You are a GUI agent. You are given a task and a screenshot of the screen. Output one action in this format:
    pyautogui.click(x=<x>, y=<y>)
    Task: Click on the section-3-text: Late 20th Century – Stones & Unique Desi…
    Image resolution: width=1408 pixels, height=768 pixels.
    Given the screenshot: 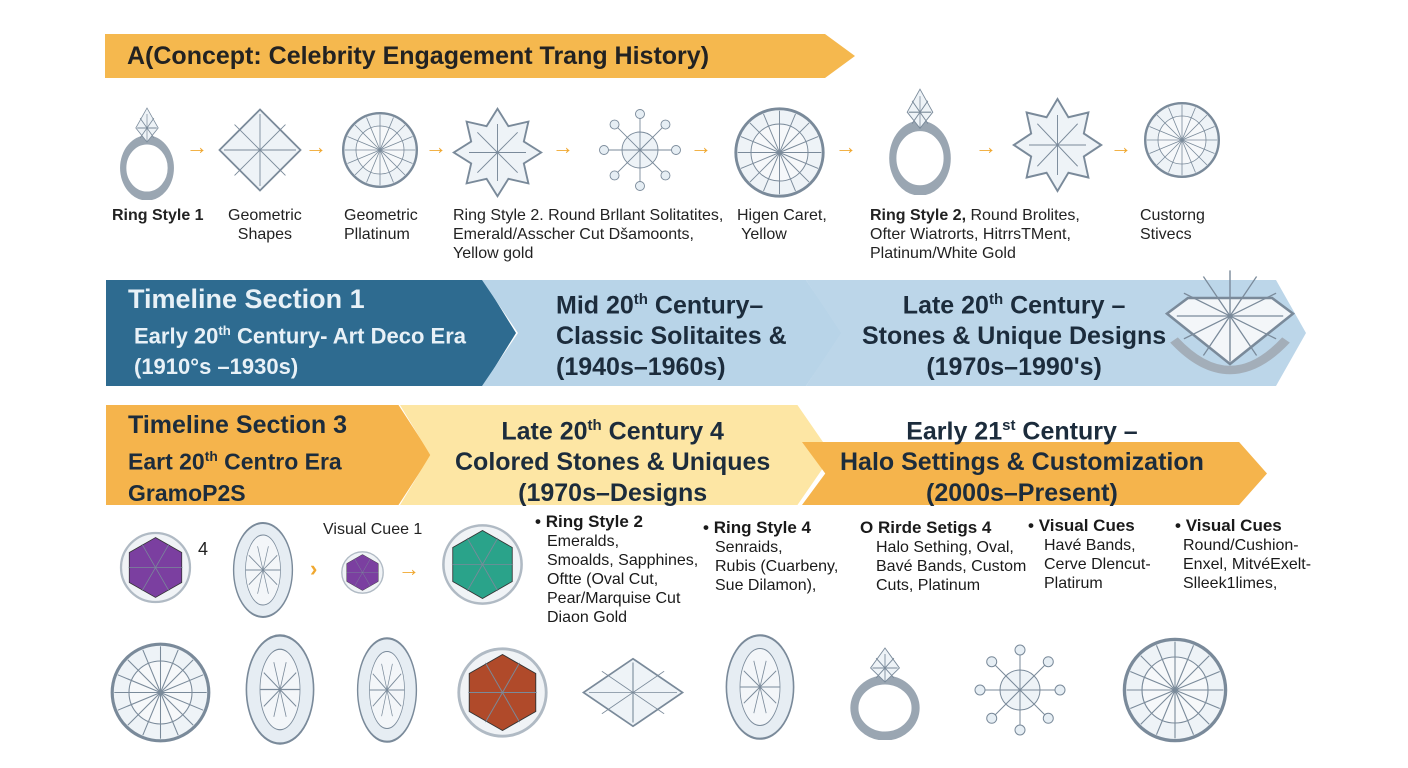 What is the action you would take?
    pyautogui.click(x=1014, y=336)
    